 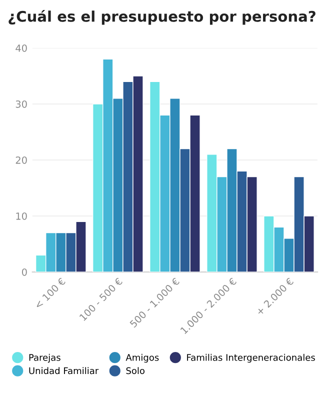 What do you see at coordinates (251, 358) in the screenshot?
I see `legend-label: Familias Intergeneracionales` at bounding box center [251, 358].